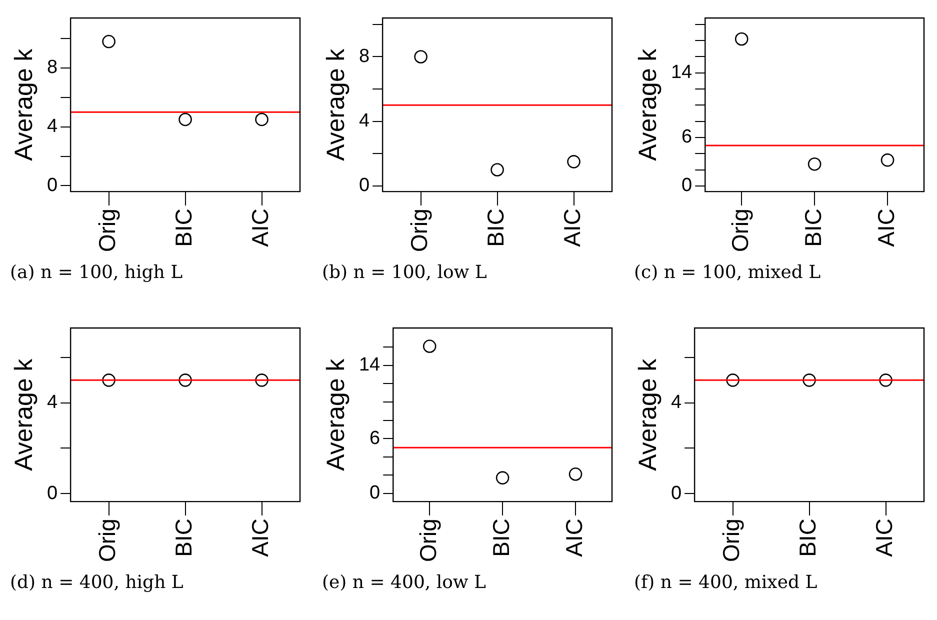  What do you see at coordinates (727, 272) in the screenshot?
I see `text: (c) n = 100, mixed L` at bounding box center [727, 272].